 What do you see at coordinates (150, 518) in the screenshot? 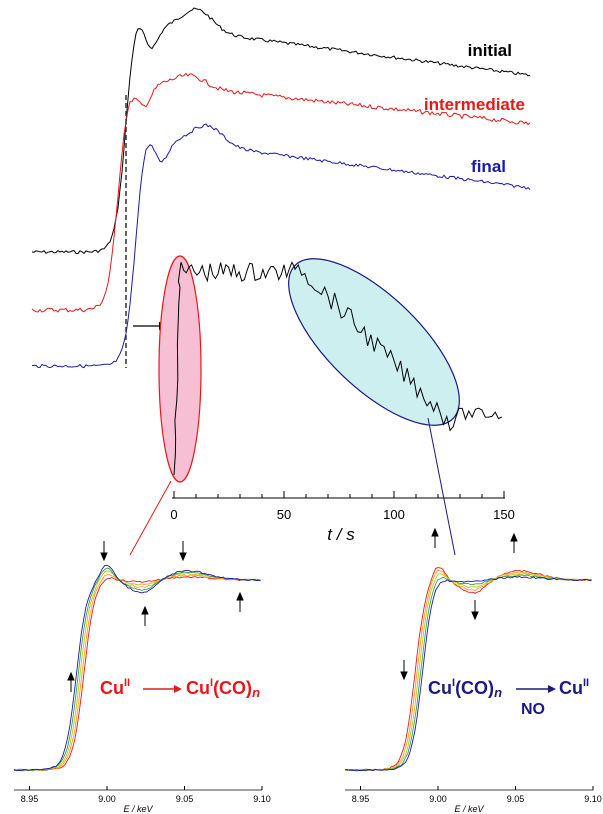
I see `connector-red` at bounding box center [150, 518].